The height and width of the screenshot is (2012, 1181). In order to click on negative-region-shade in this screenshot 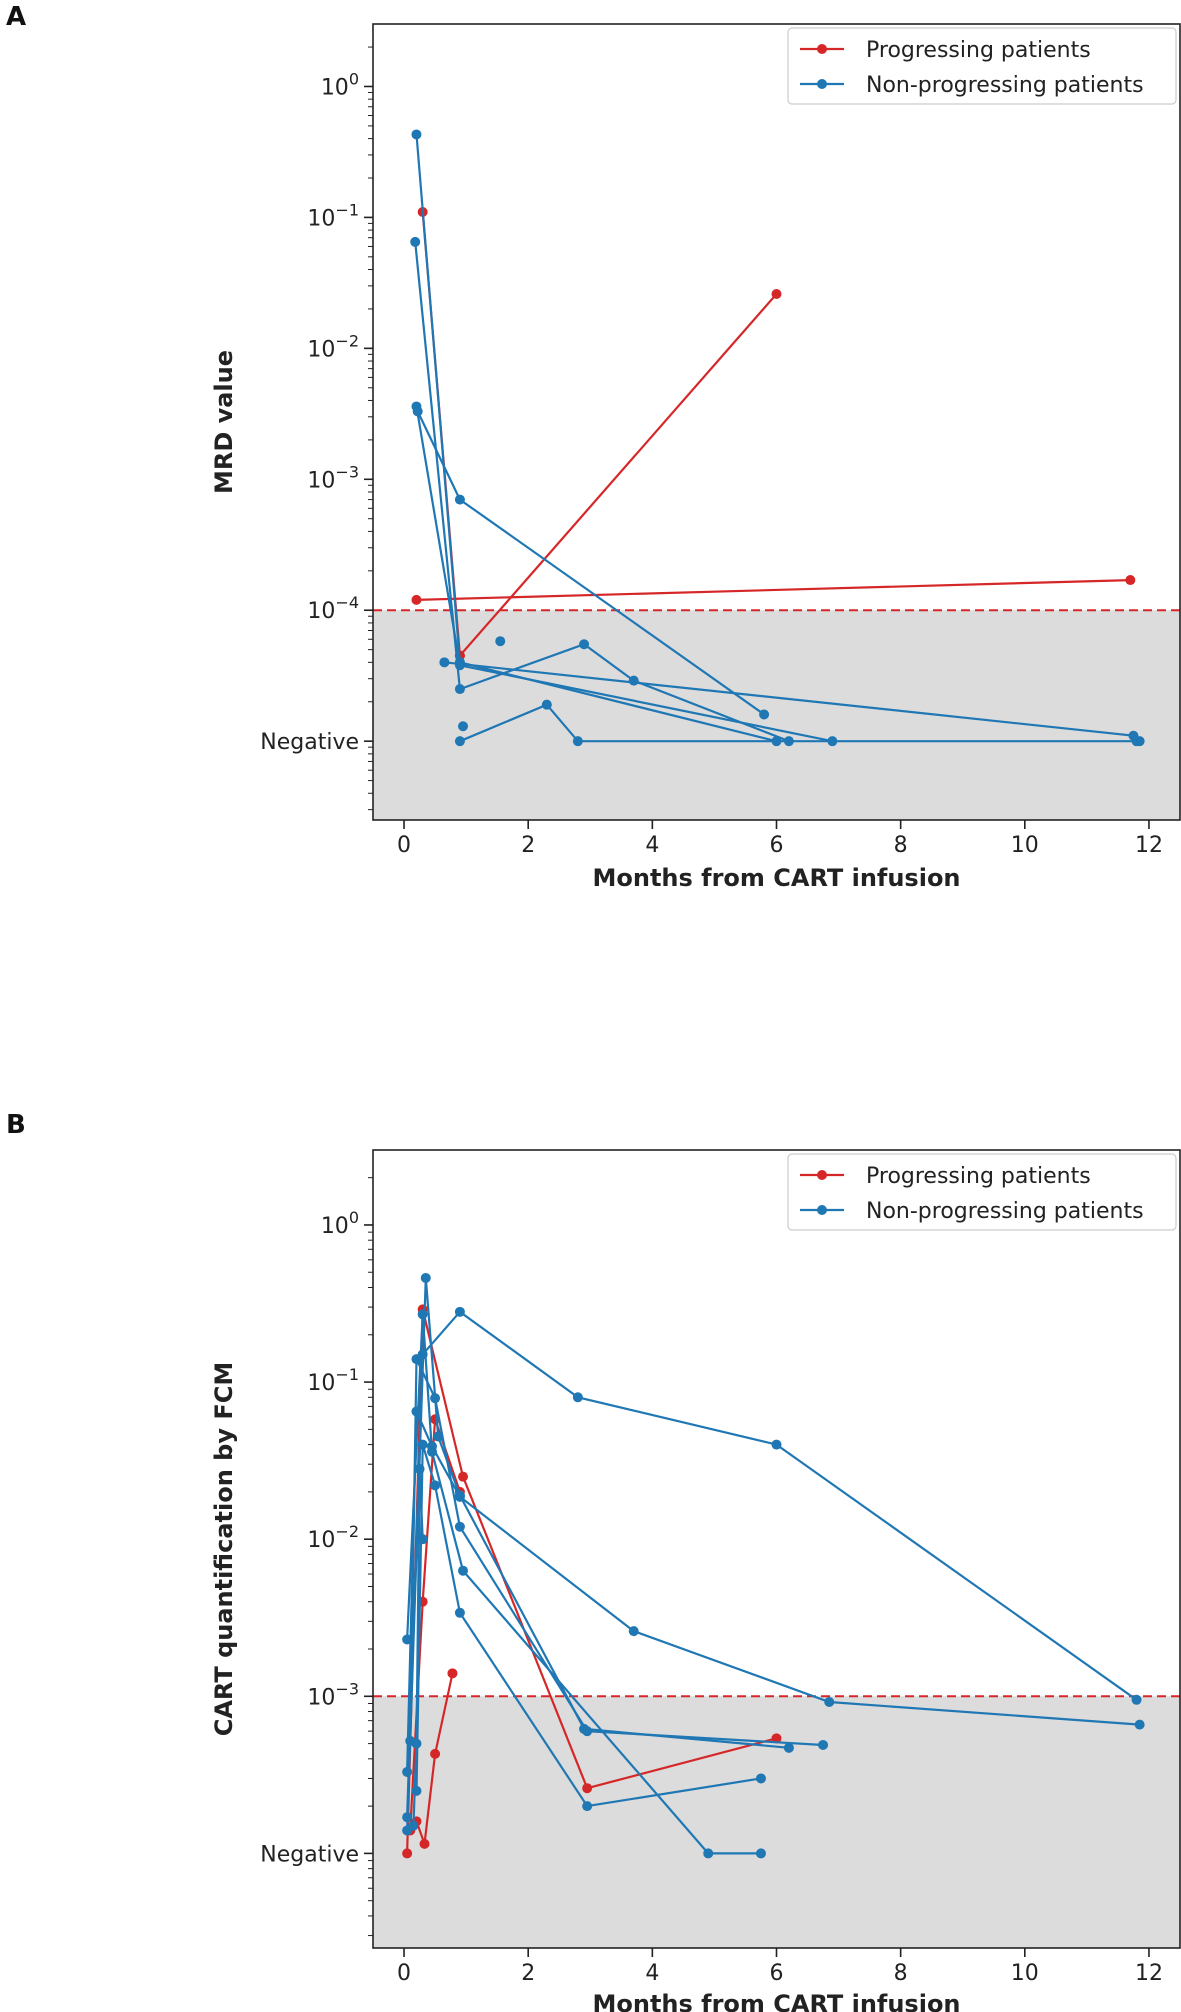, I will do `click(776, 715)`.